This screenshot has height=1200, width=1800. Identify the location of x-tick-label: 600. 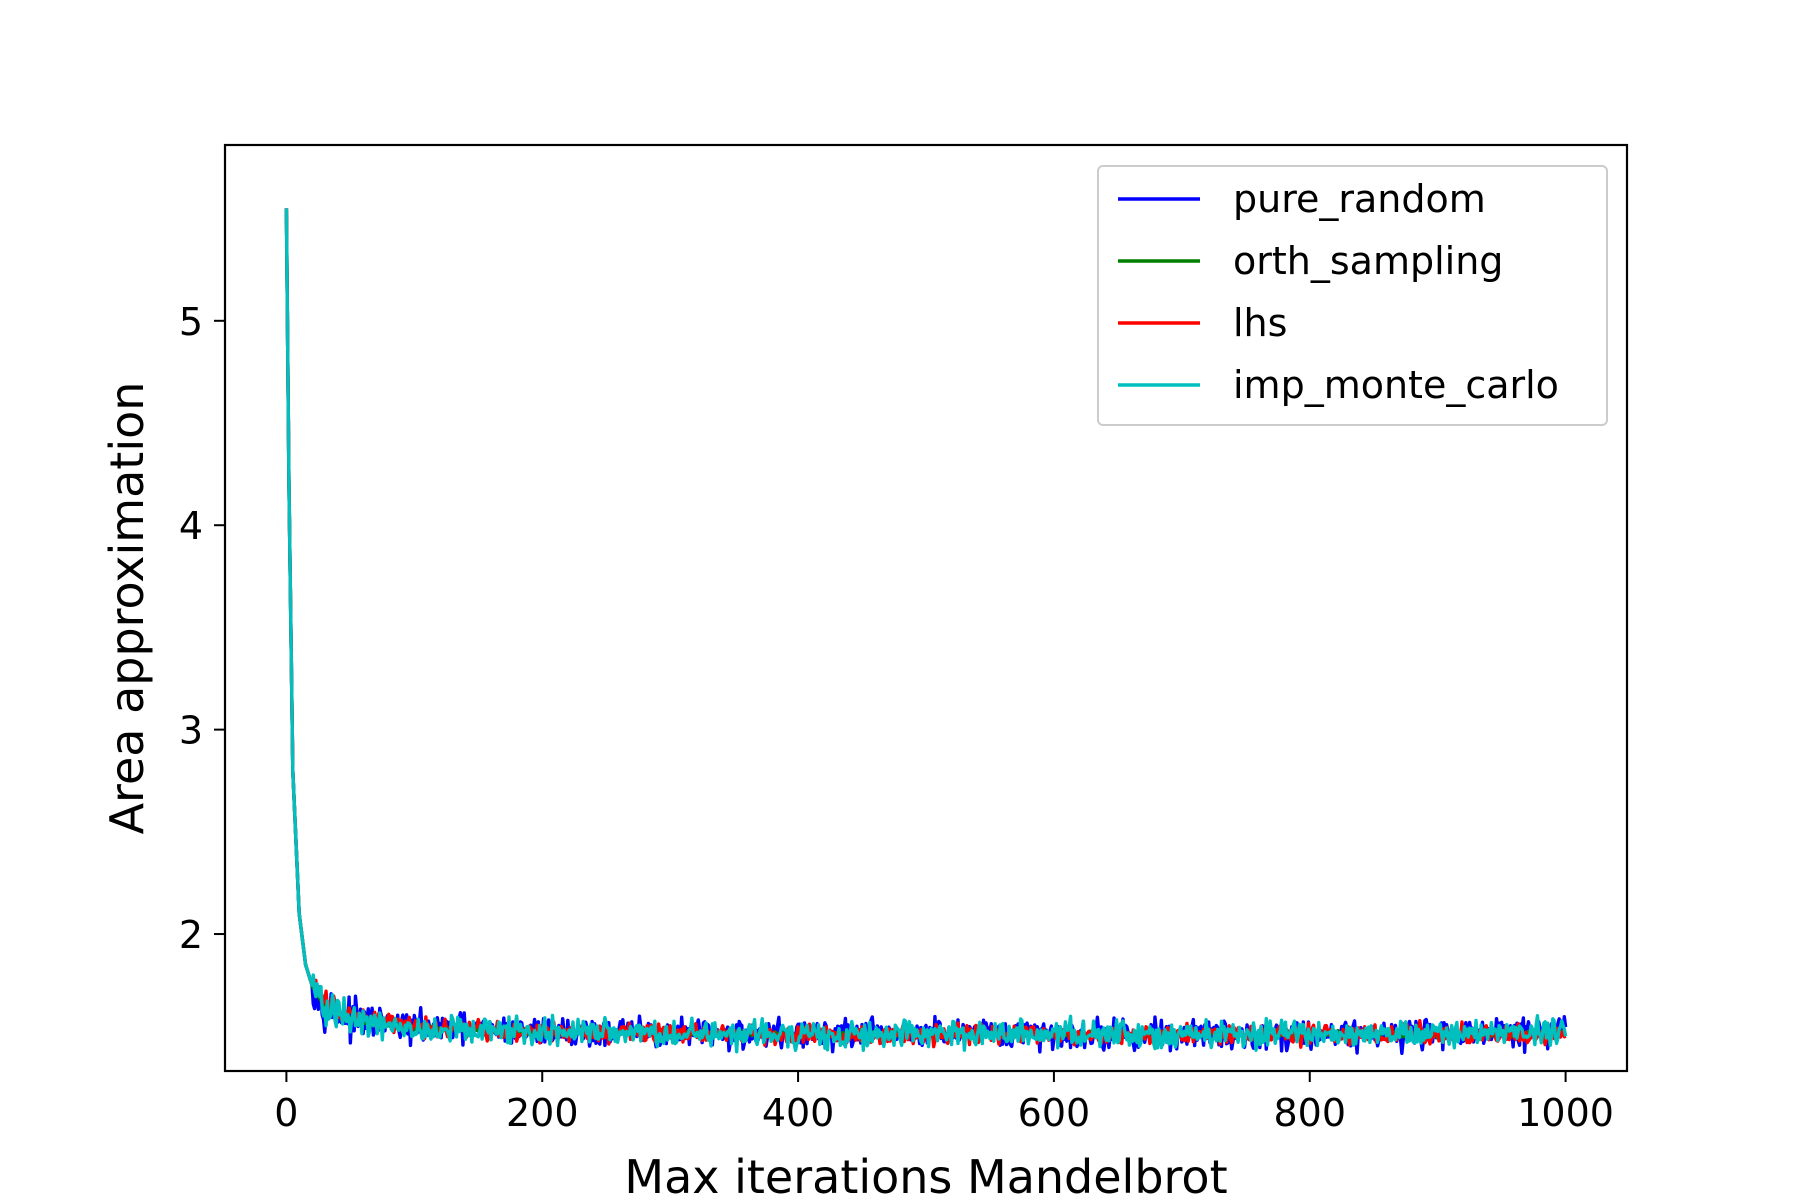
(1054, 1113).